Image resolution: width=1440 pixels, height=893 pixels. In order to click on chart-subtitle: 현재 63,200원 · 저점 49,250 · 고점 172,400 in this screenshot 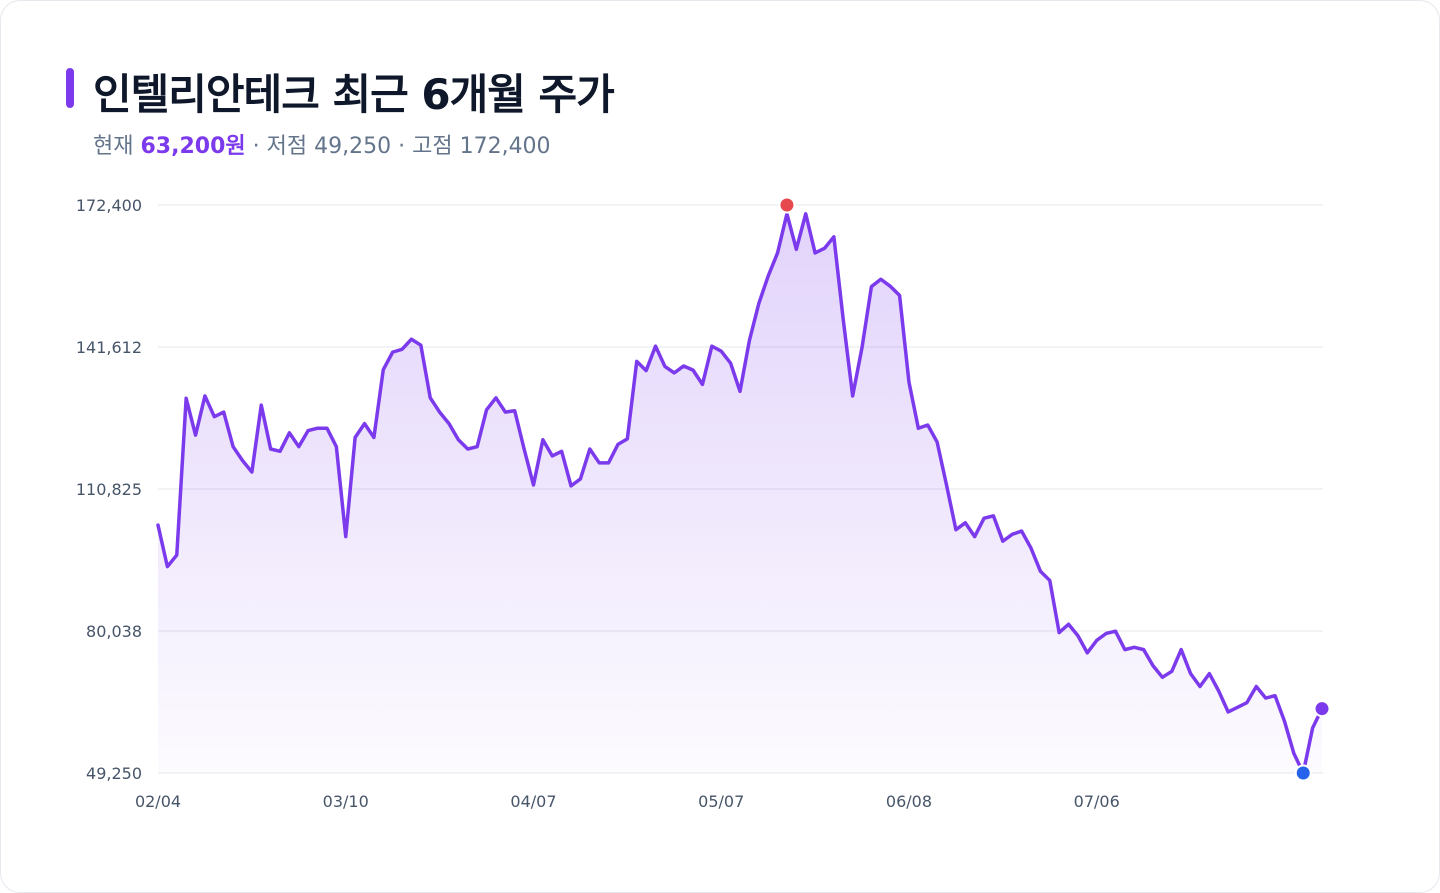, I will do `click(322, 144)`.